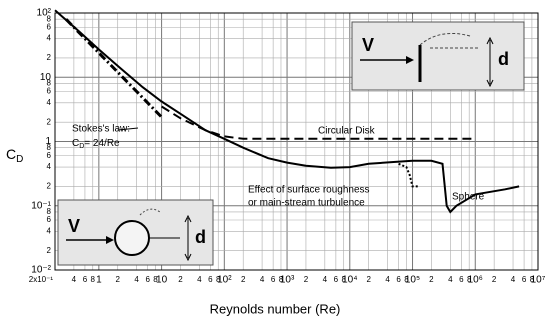 This screenshot has height=325, width=550. I want to click on y-axis-label-main: C, so click(11, 154).